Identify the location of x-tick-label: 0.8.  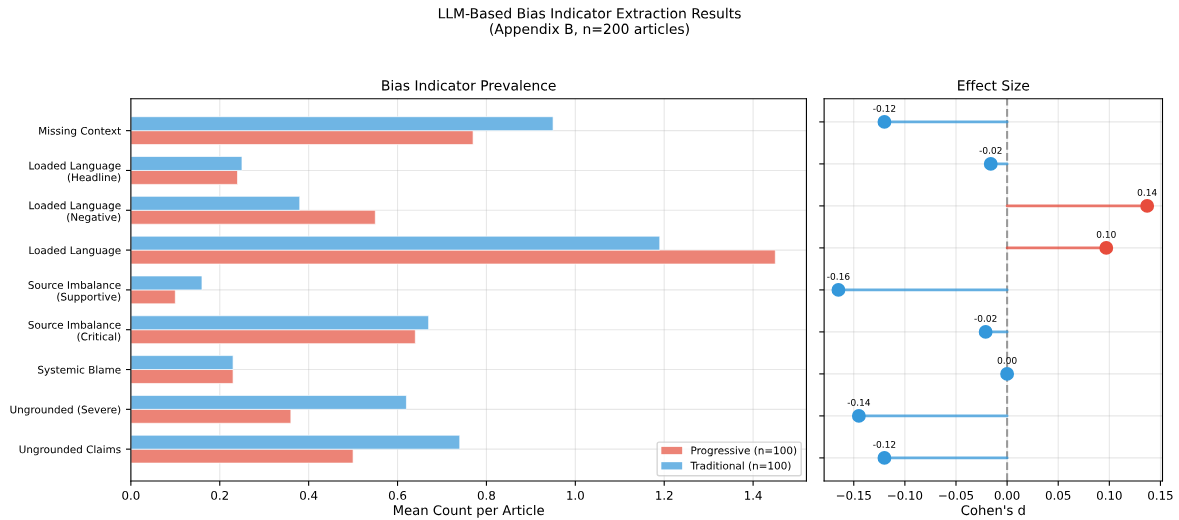
(486, 495).